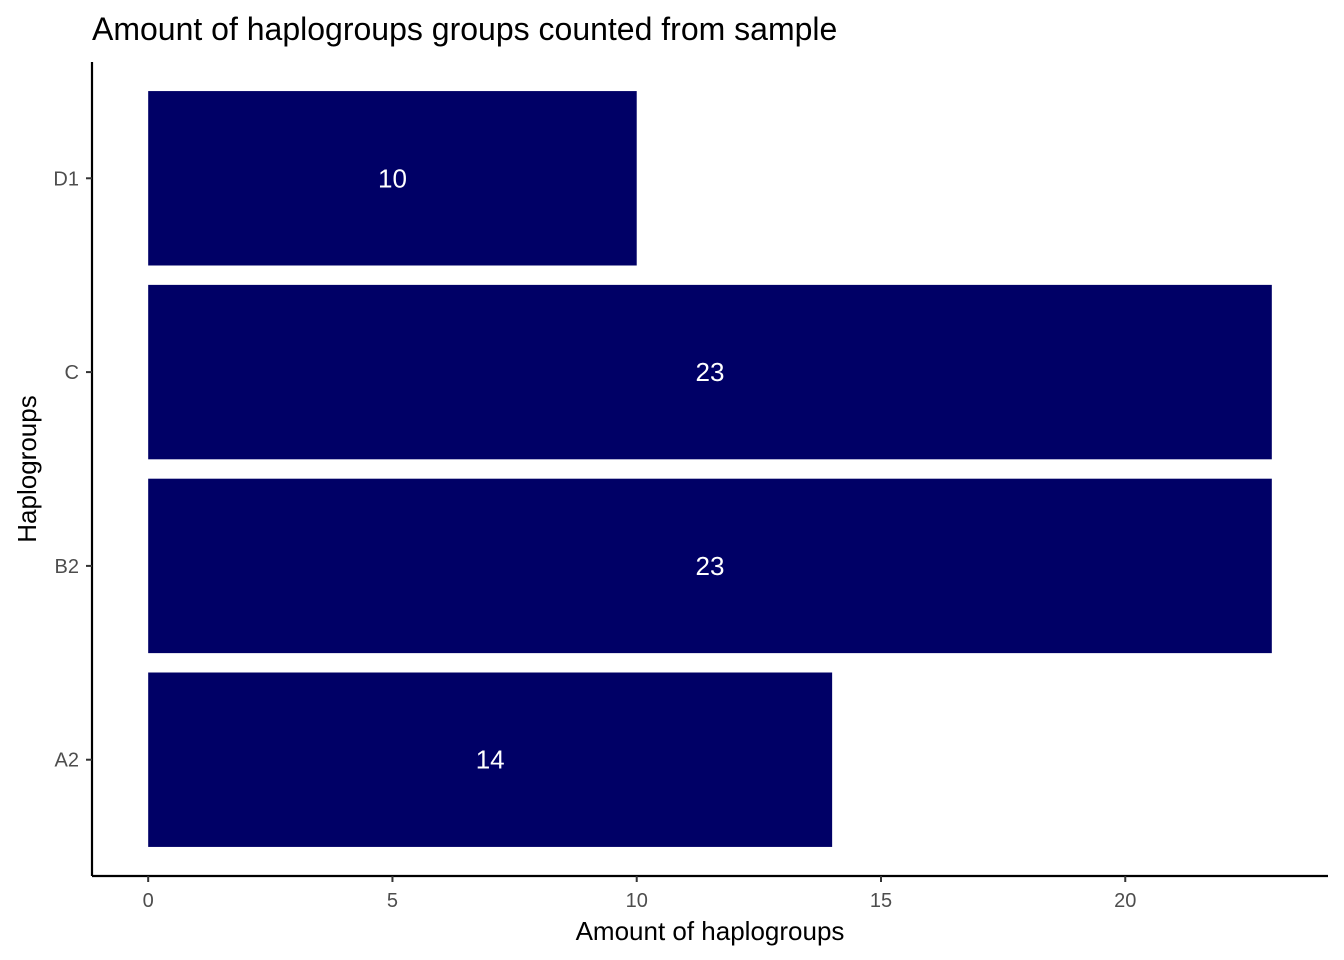 Image resolution: width=1344 pixels, height=960 pixels. What do you see at coordinates (392, 901) in the screenshot?
I see `x-tick-label-5: 5` at bounding box center [392, 901].